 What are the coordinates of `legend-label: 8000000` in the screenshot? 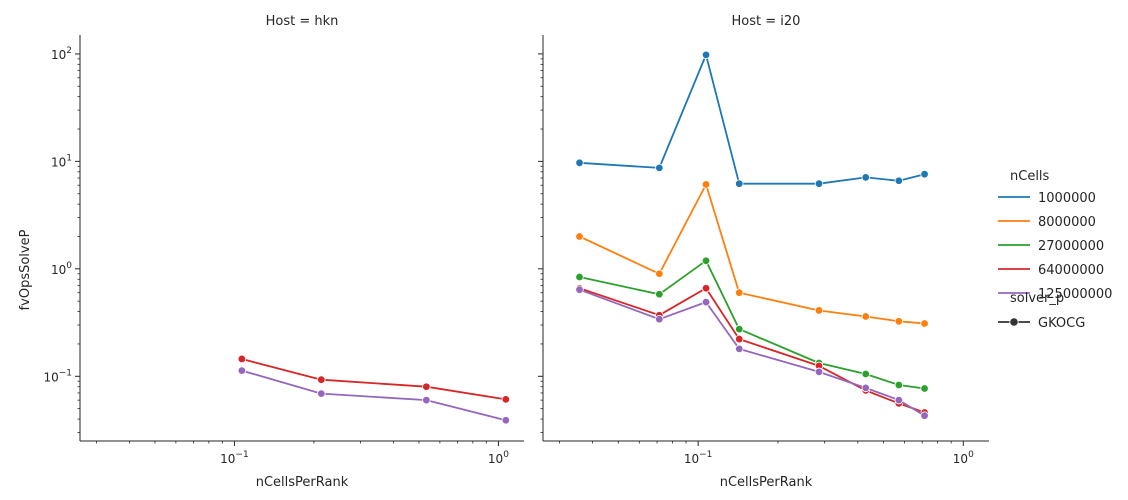 It's located at (1067, 222).